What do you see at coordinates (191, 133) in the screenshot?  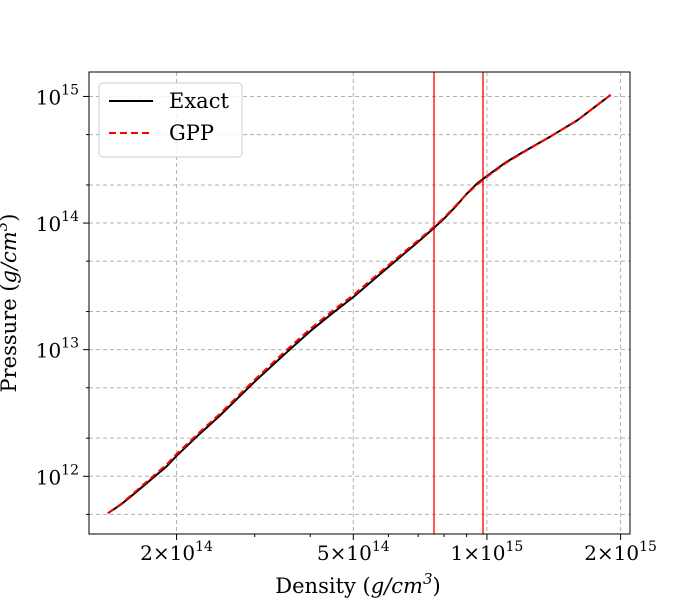 I see `legend-label: GPP` at bounding box center [191, 133].